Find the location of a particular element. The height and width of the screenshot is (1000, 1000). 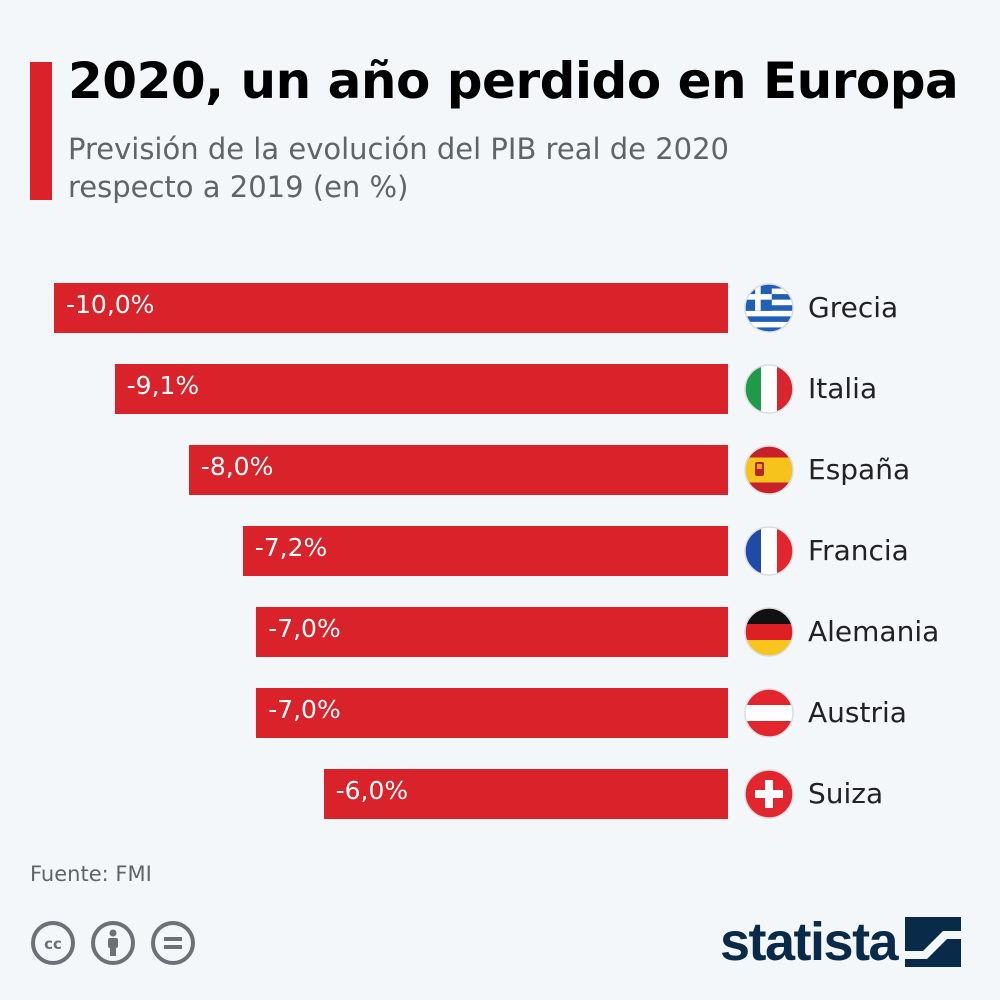

bar-value-label: -8,0% is located at coordinates (237, 466).